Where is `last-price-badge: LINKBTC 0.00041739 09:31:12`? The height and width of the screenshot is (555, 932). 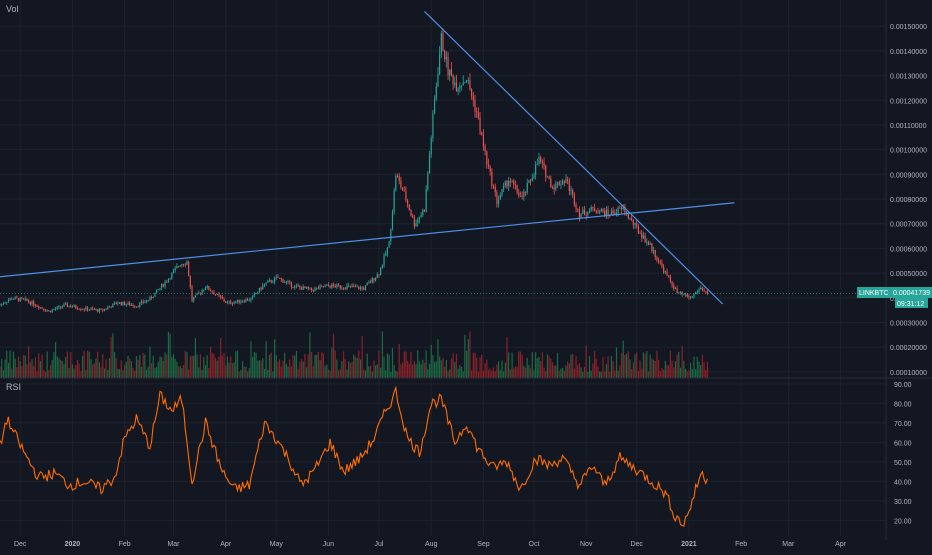
last-price-badge: LINKBTC 0.00041739 09:31:12 is located at coordinates (894, 297).